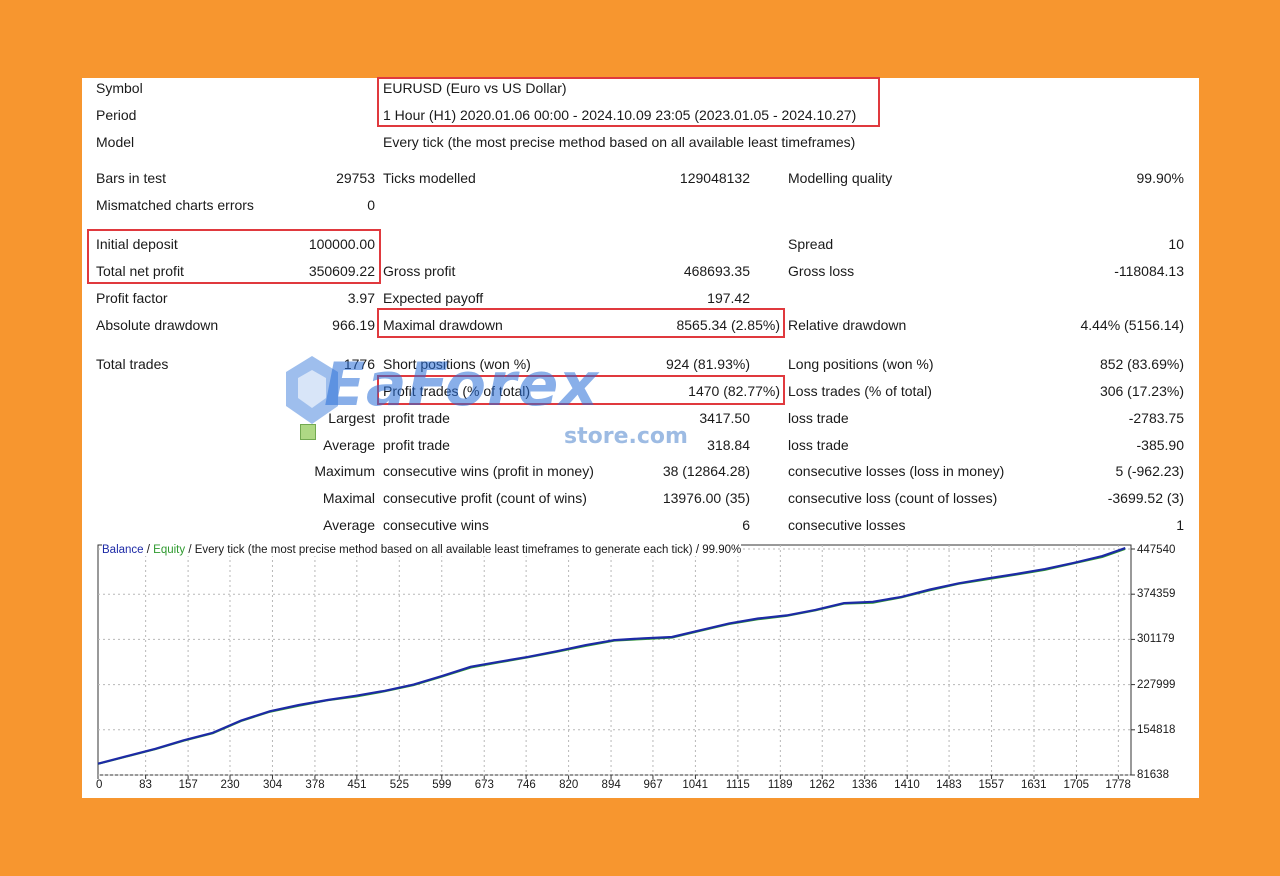 The image size is (1280, 876). I want to click on x-tick-label: 1262, so click(822, 785).